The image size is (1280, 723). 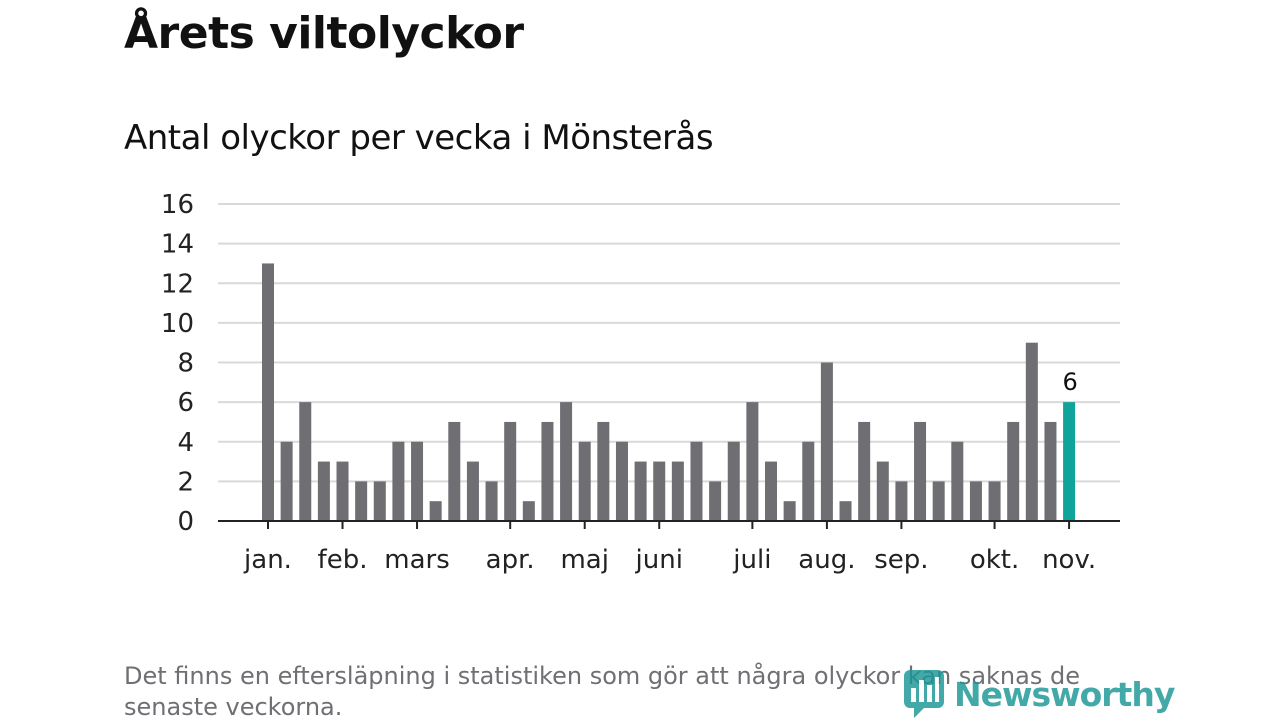 What do you see at coordinates (751, 560) in the screenshot?
I see `month-label: juli` at bounding box center [751, 560].